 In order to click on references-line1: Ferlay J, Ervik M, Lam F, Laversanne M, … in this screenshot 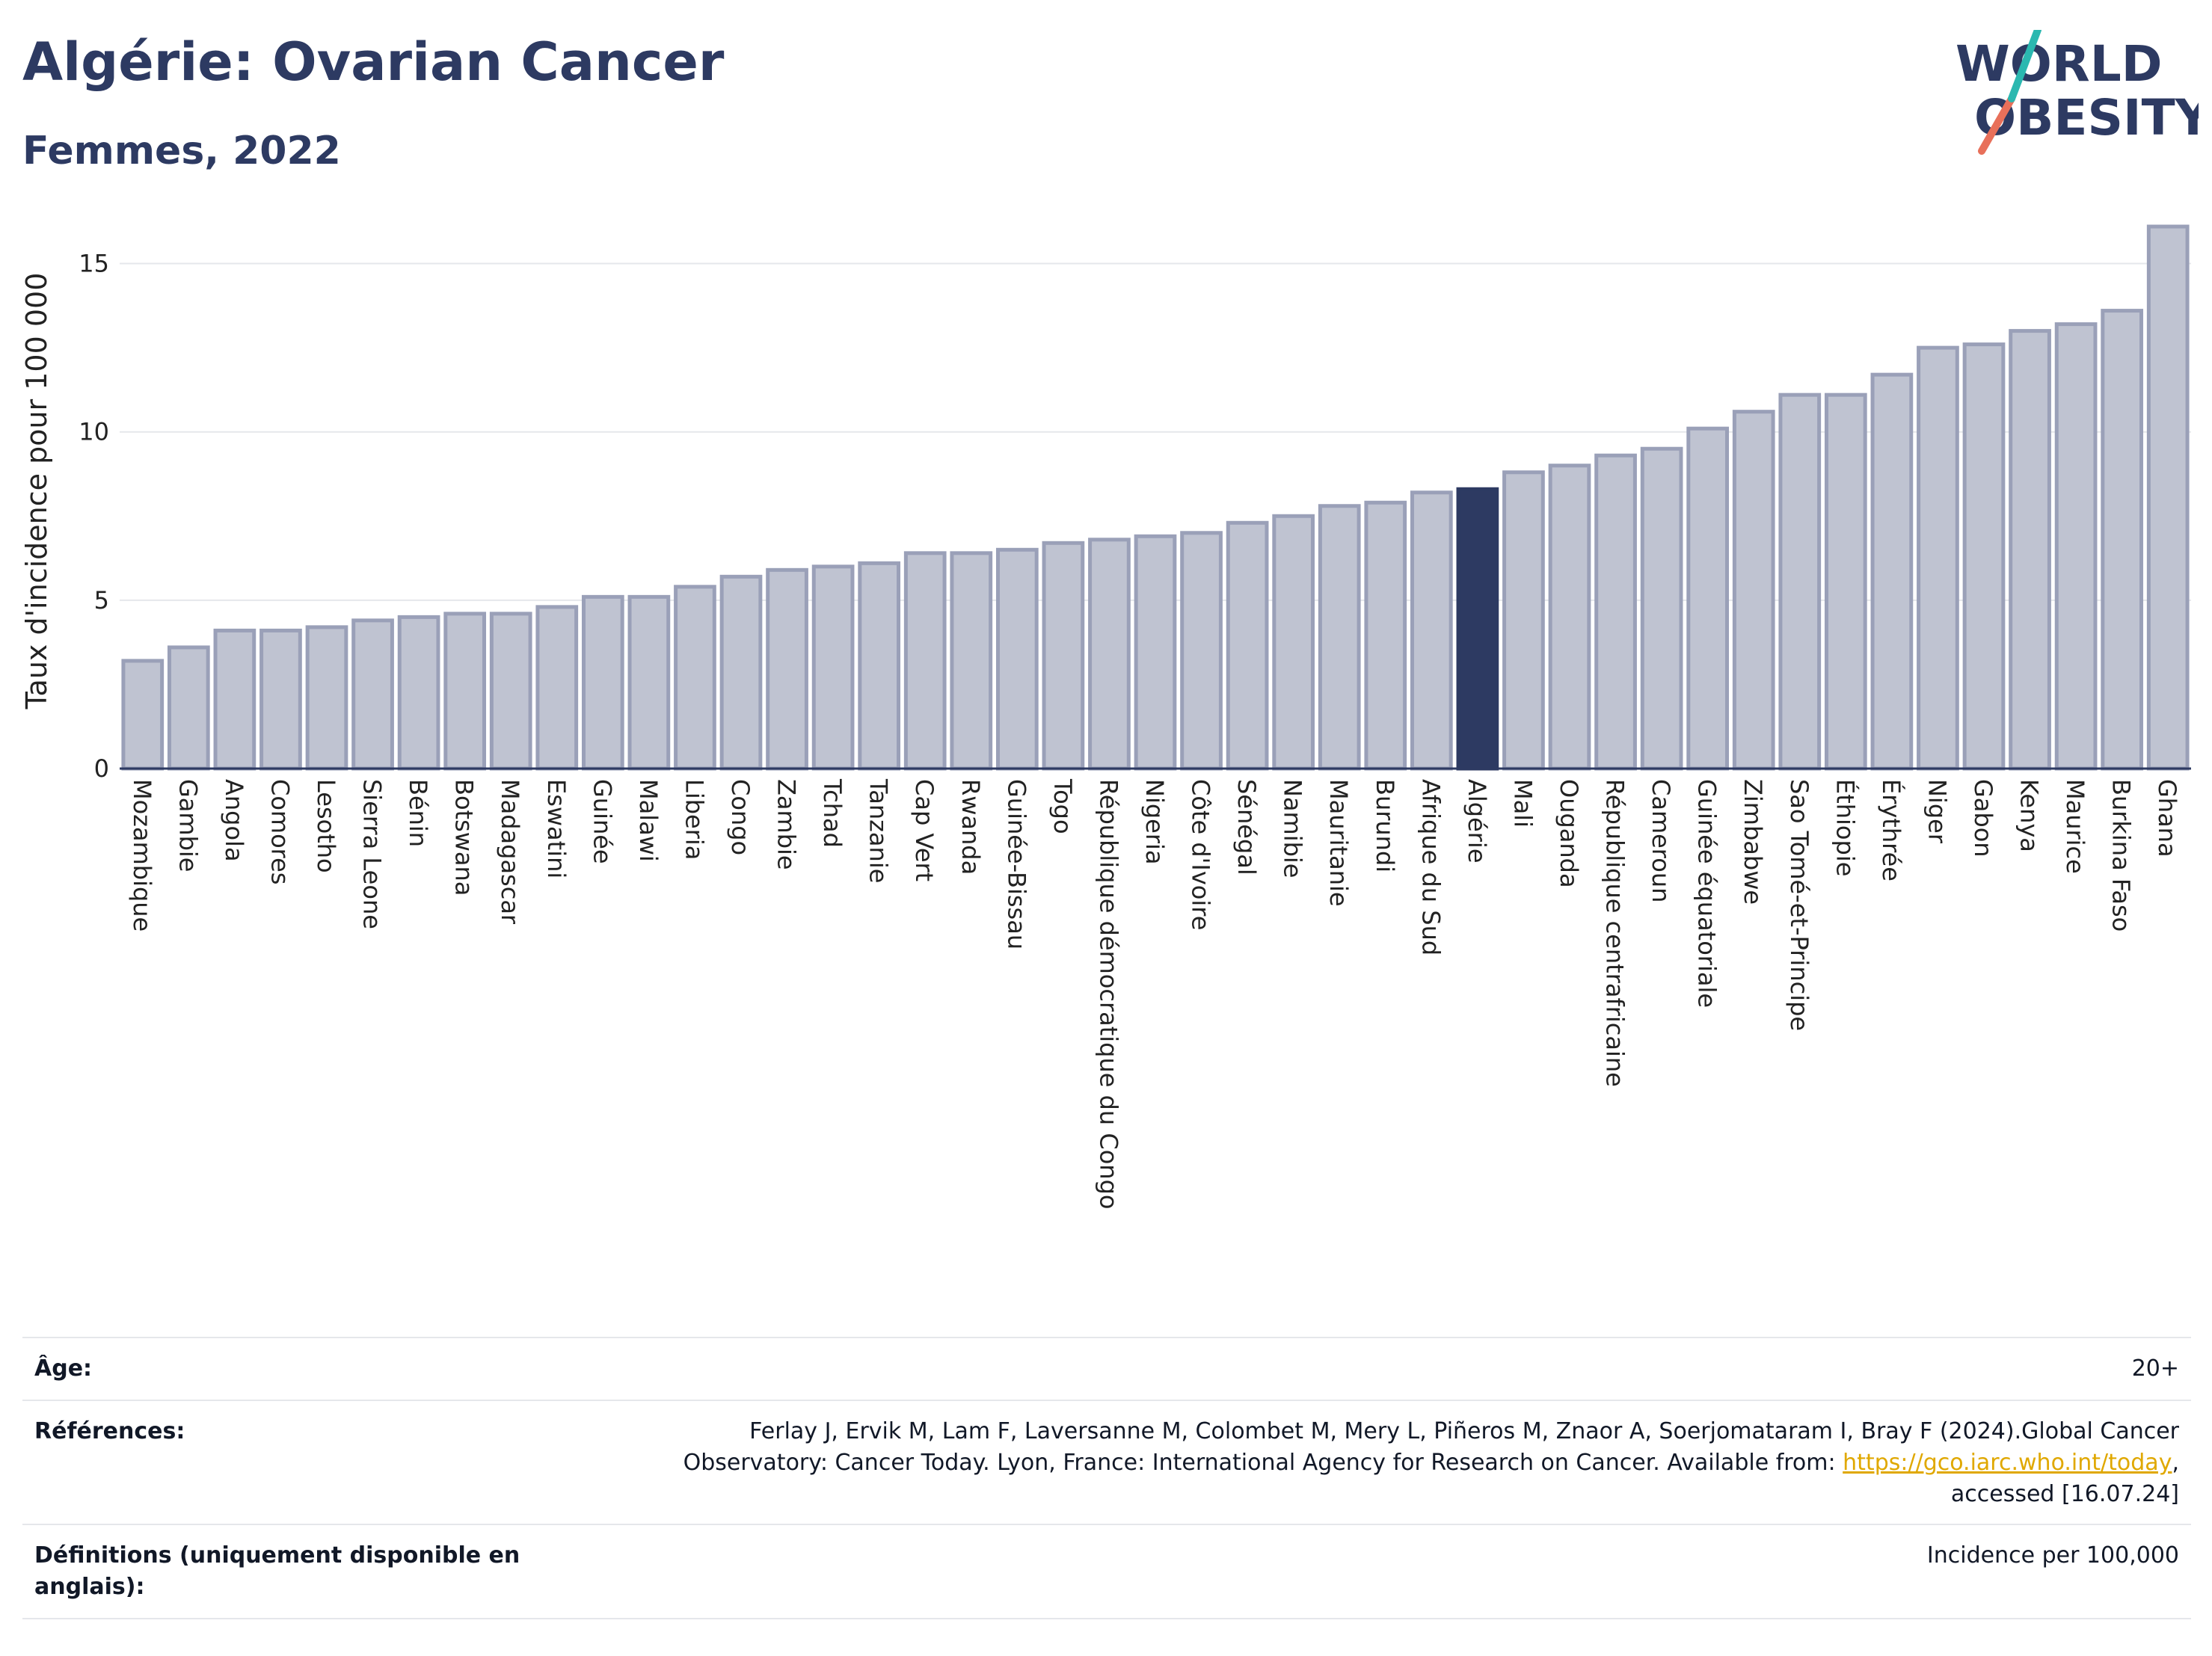, I will do `click(1464, 1431)`.